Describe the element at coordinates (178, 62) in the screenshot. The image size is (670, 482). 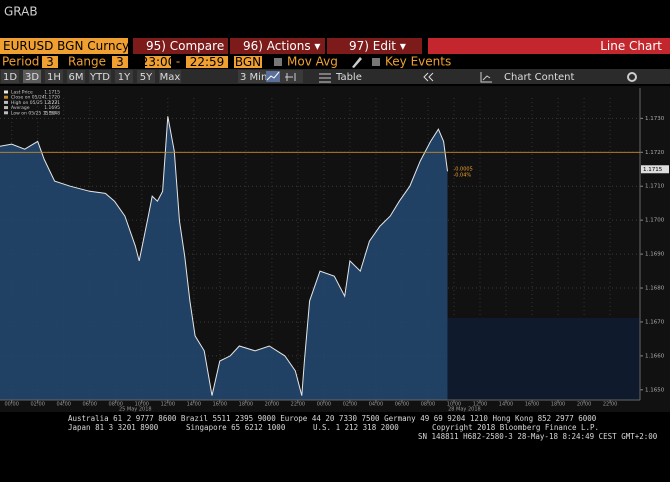
I see `range-sep: -` at that location.